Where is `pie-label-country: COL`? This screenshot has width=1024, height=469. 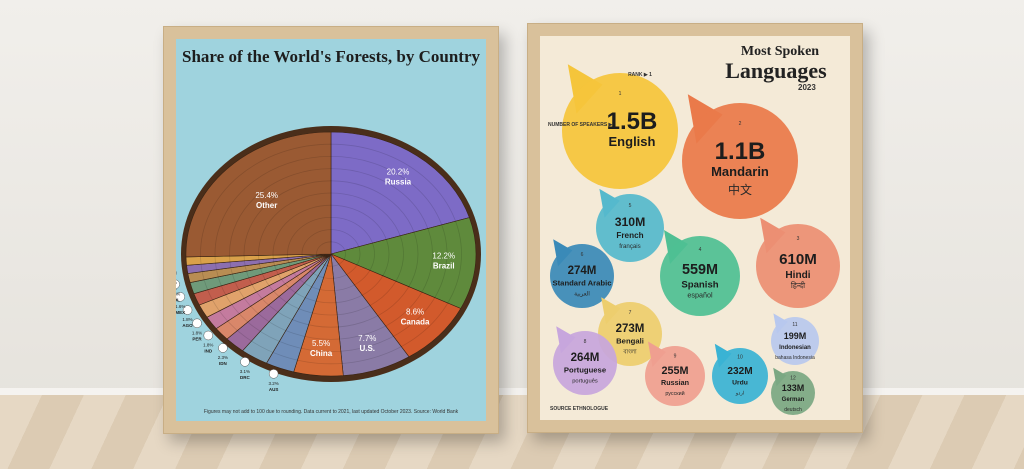
pie-label-country: COL is located at coordinates (178, 299).